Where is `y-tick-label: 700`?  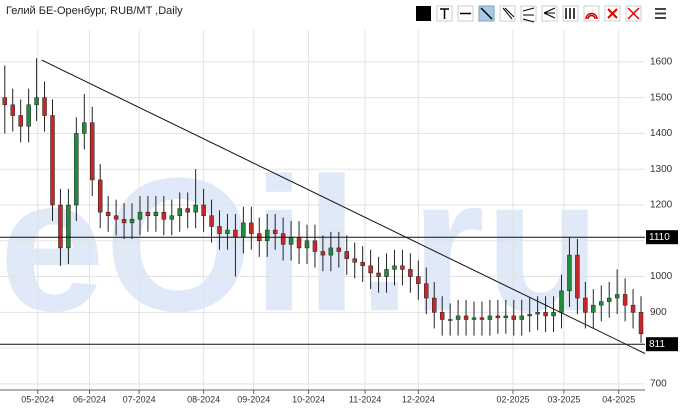 y-tick-label: 700 is located at coordinates (658, 384).